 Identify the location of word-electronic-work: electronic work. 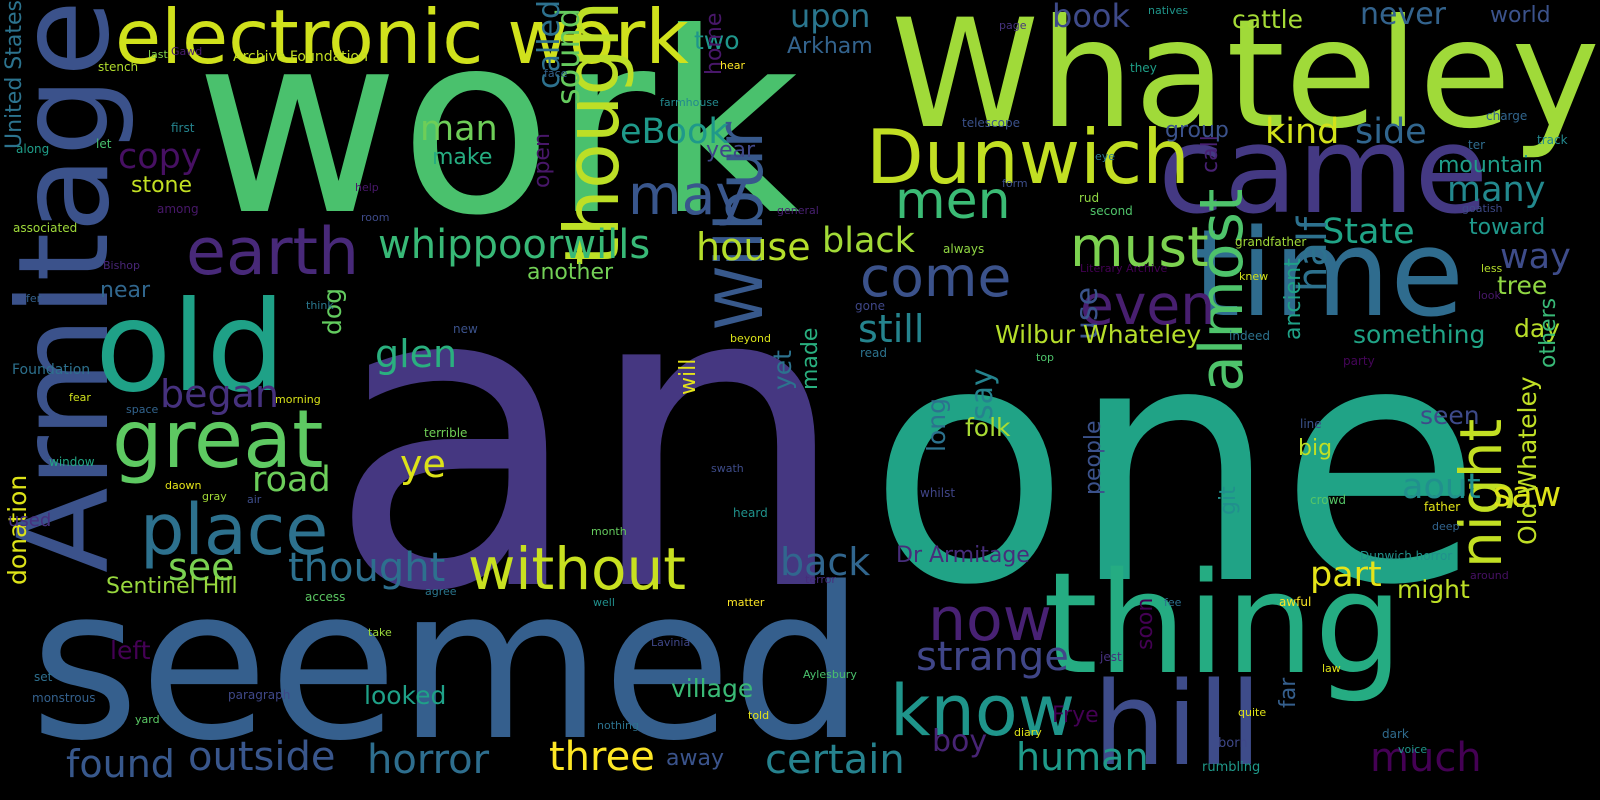
(402, 40).